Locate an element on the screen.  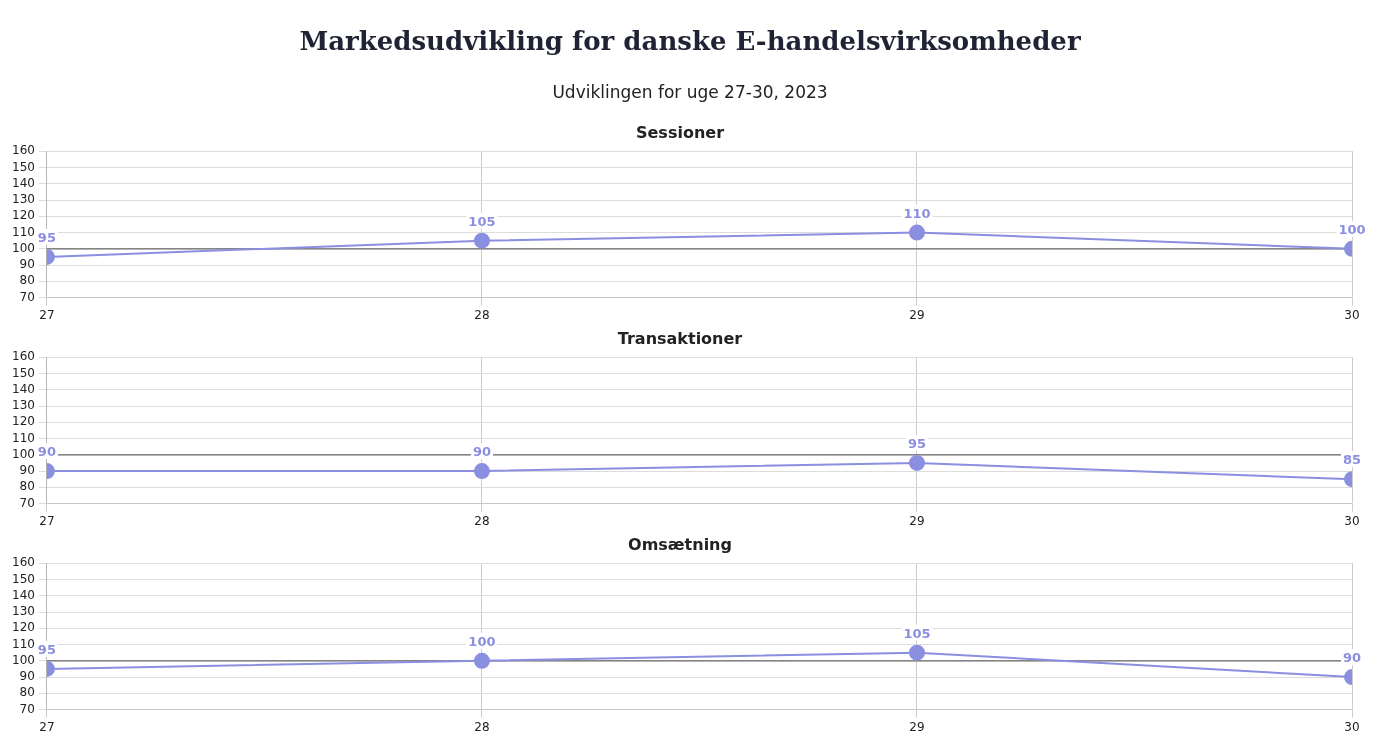
chart-title: Transaktioner is located at coordinates (680, 338).